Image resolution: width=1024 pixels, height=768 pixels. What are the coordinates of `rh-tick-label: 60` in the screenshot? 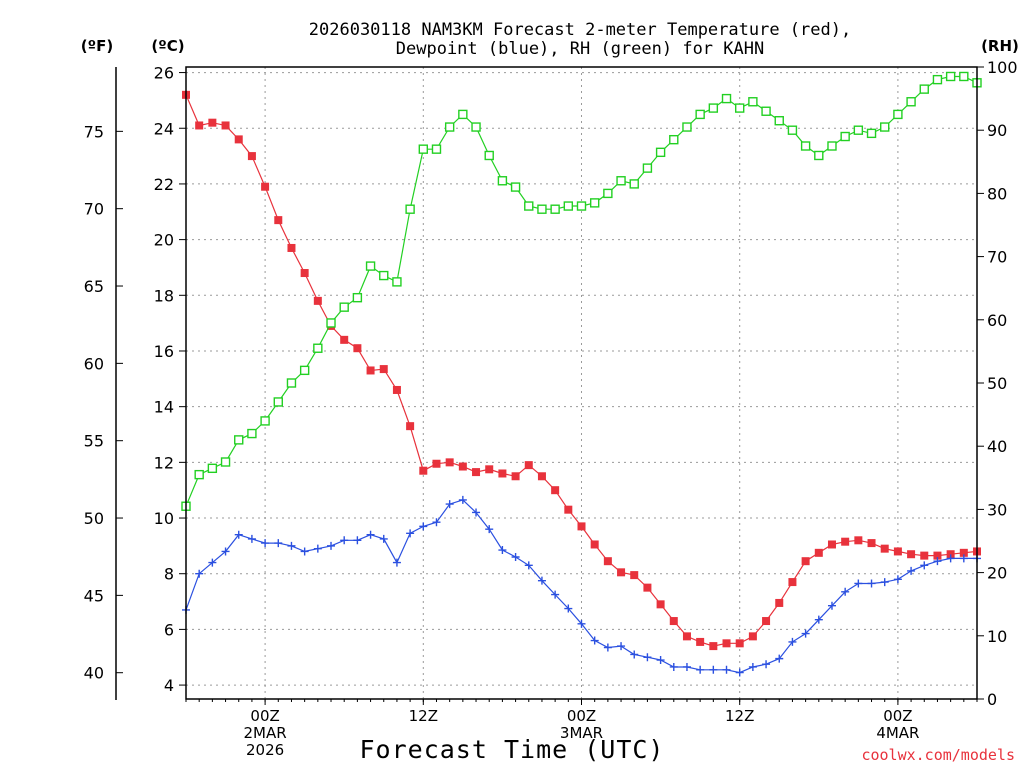 It's located at (997, 320).